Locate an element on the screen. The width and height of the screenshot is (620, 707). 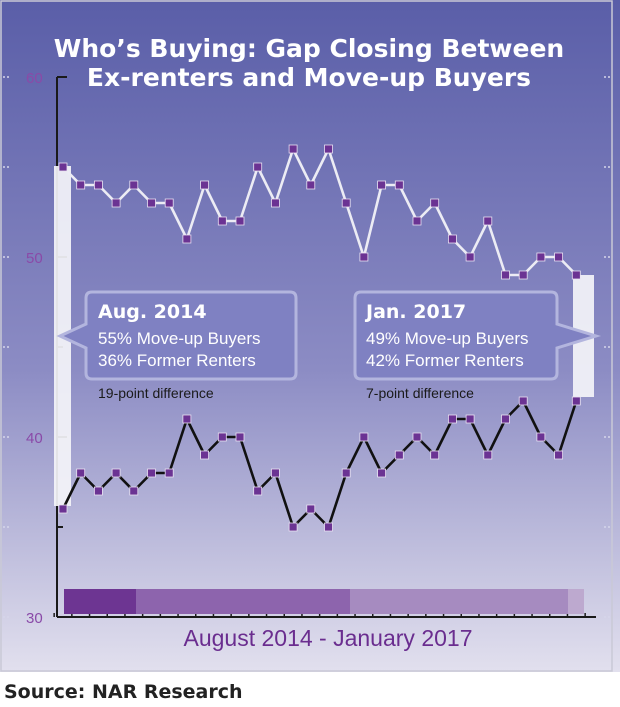
timeline-segment-2014 is located at coordinates (100, 601).